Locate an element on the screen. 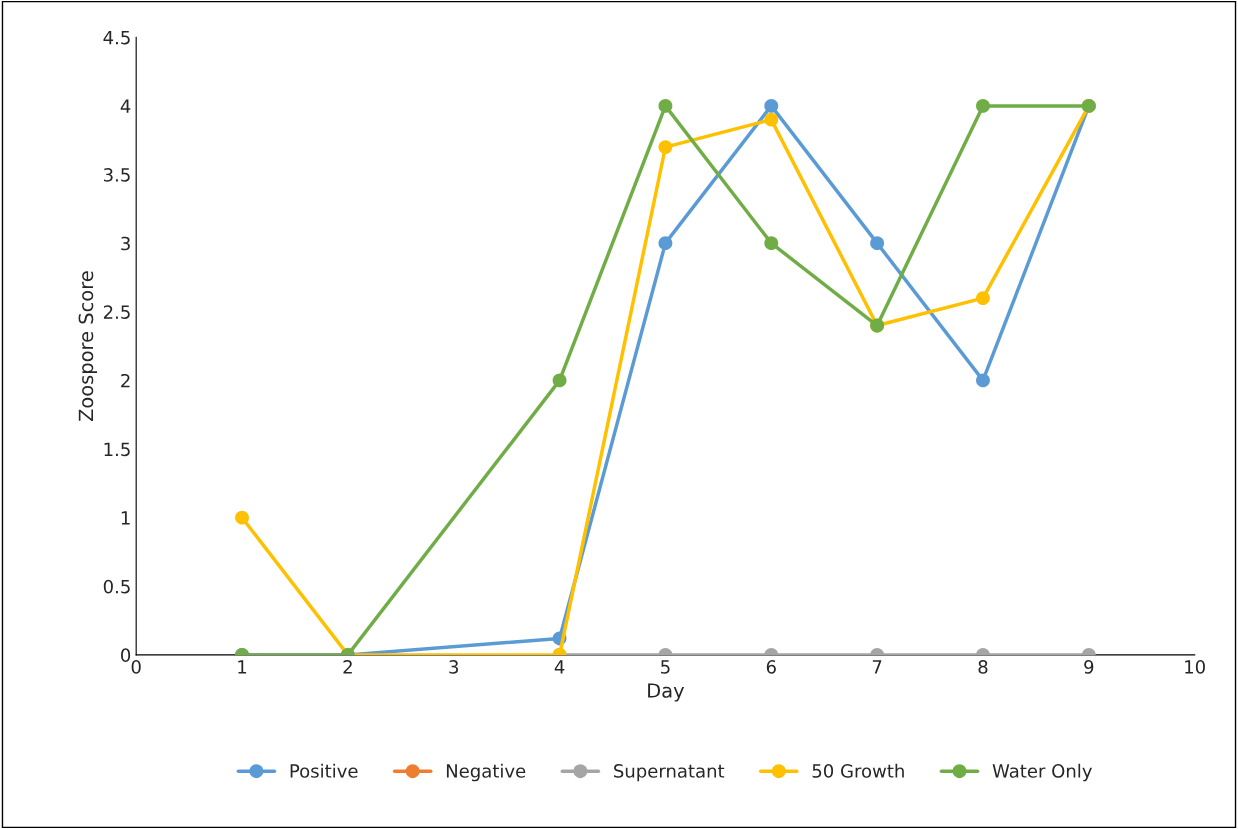 The width and height of the screenshot is (1238, 829). y-tick-label: 1 is located at coordinates (125, 518).